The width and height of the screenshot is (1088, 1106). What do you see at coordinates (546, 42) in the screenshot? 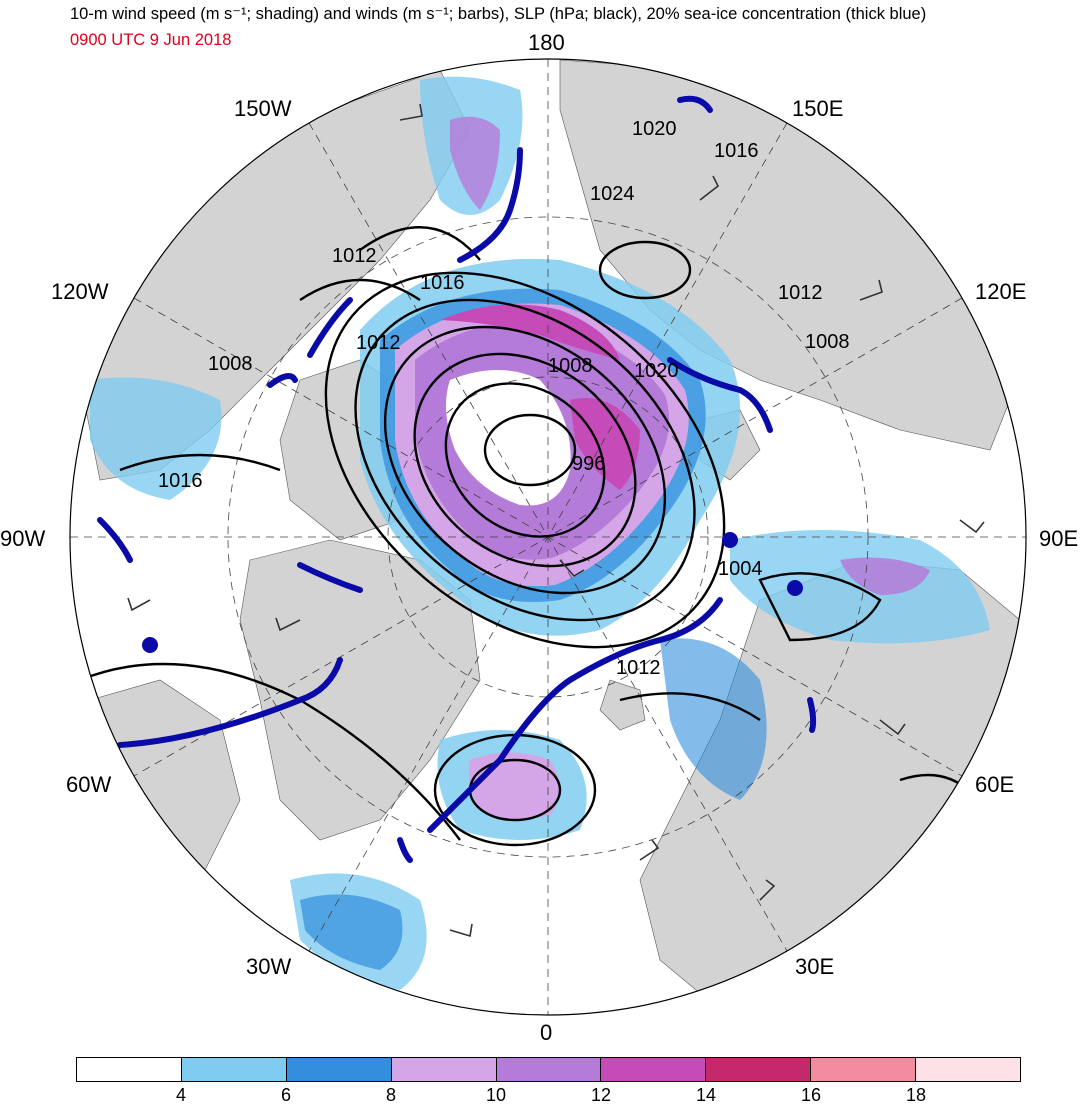
I see `lon-label-180: 180` at bounding box center [546, 42].